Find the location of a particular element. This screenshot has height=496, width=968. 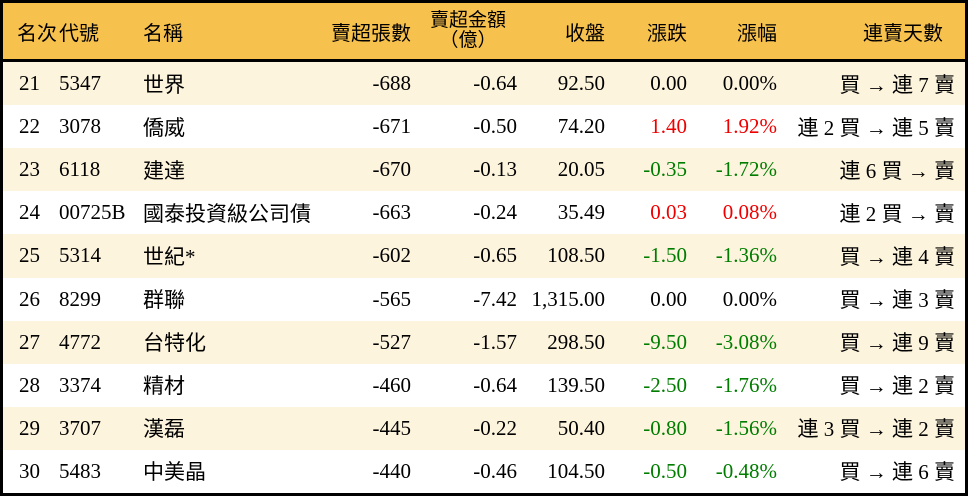

streak-cell: 連 2 買 → 賣 is located at coordinates (897, 213).